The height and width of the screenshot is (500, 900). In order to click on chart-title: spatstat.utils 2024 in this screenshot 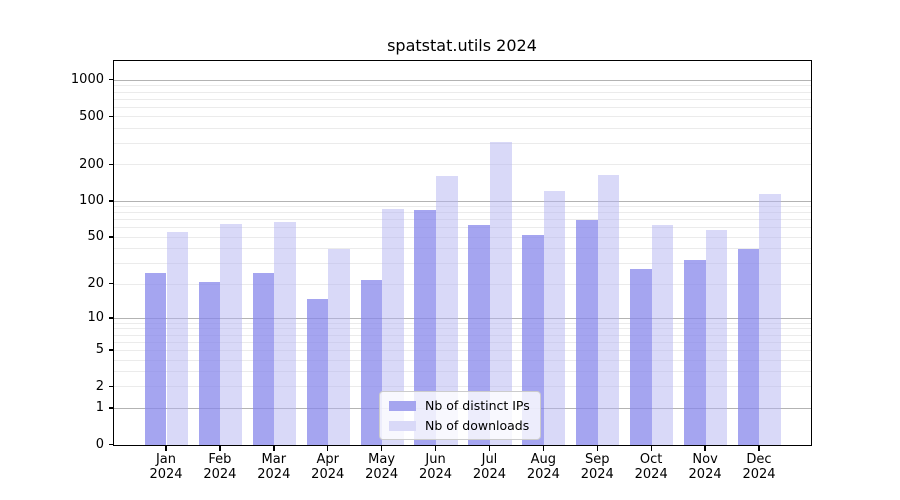, I will do `click(462, 45)`.